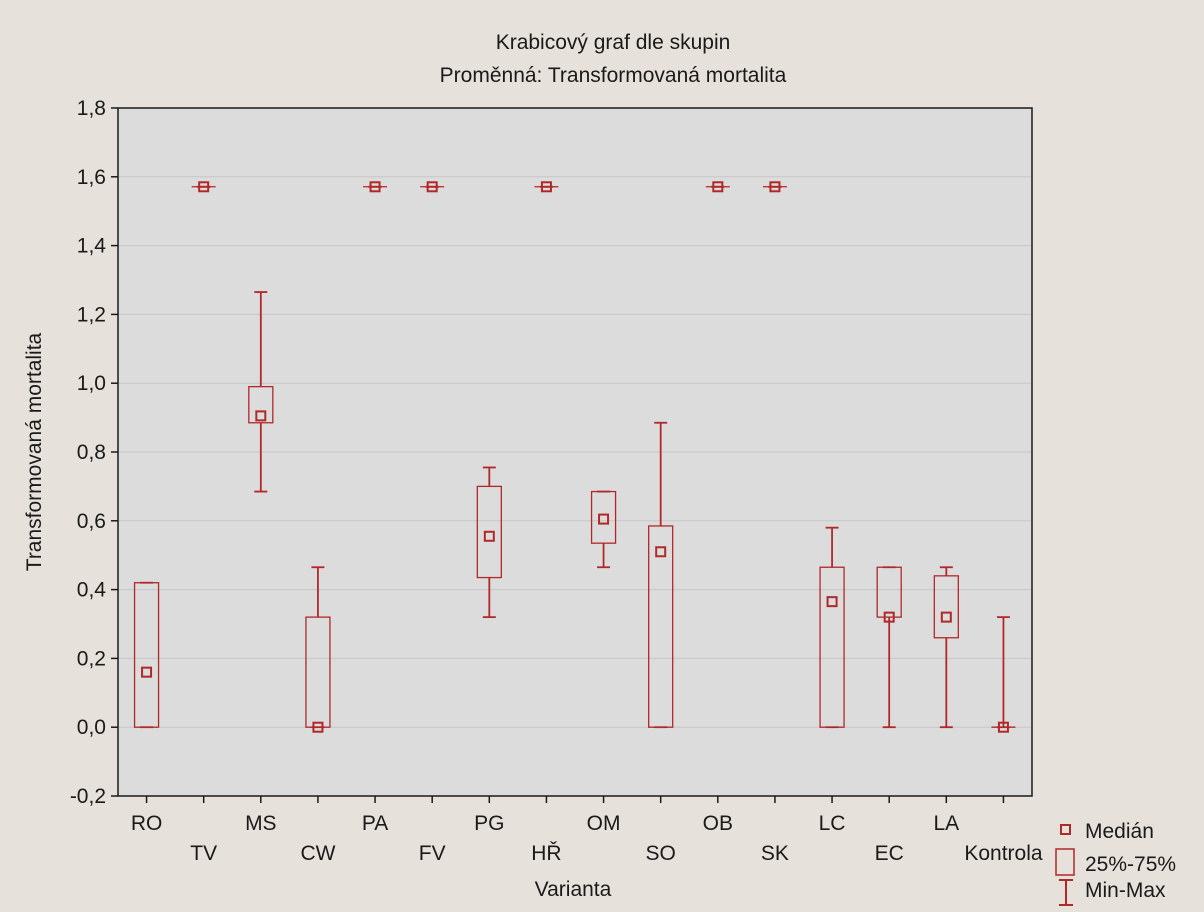  What do you see at coordinates (946, 823) in the screenshot?
I see `x-tick-label: LA` at bounding box center [946, 823].